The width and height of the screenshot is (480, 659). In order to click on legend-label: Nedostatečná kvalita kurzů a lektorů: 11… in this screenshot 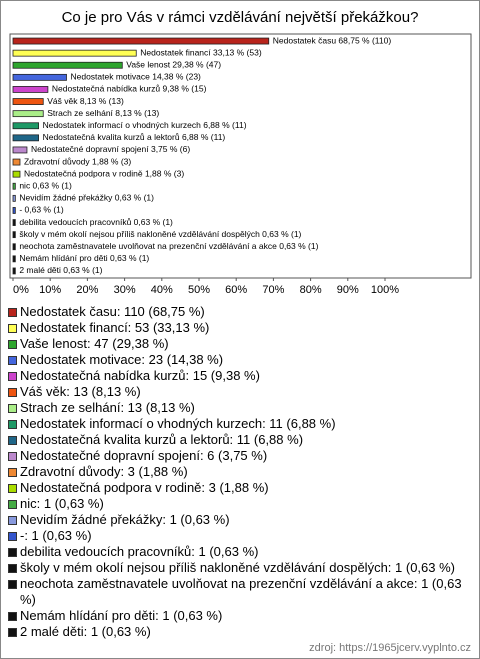, I will do `click(162, 439)`.